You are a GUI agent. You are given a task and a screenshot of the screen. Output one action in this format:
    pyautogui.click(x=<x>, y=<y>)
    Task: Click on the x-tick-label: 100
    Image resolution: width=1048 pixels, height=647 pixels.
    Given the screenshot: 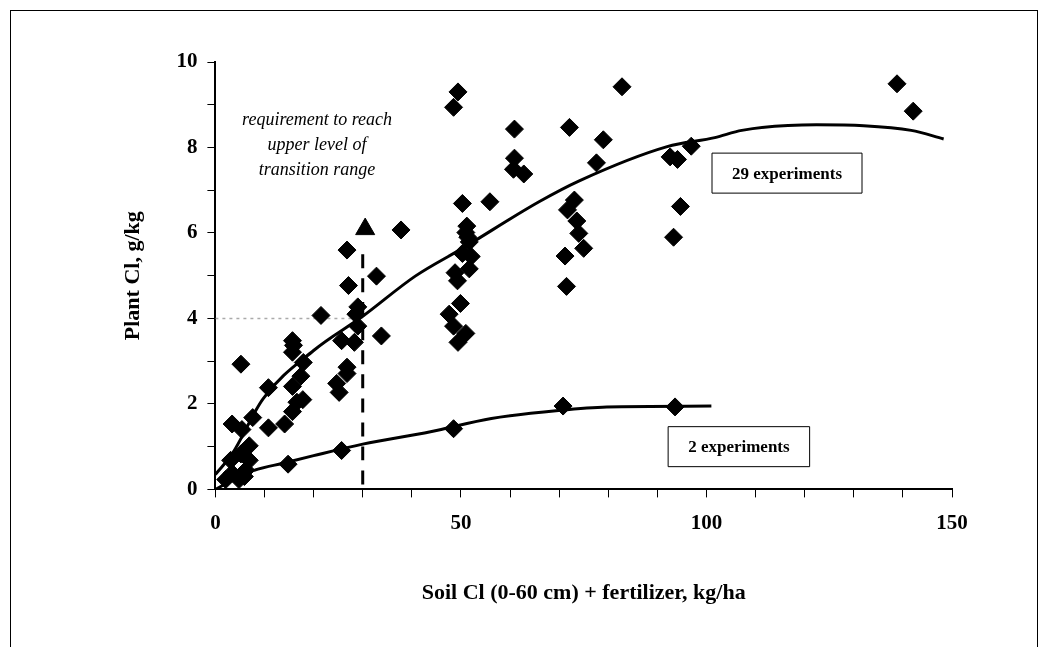 What is the action you would take?
    pyautogui.click(x=706, y=522)
    